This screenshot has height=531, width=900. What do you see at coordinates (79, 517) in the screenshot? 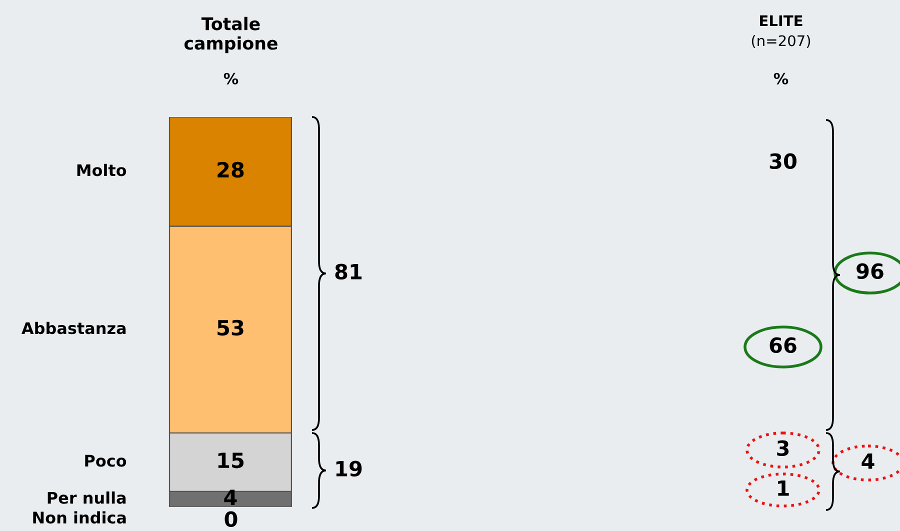
I see `text: Non indica` at bounding box center [79, 517].